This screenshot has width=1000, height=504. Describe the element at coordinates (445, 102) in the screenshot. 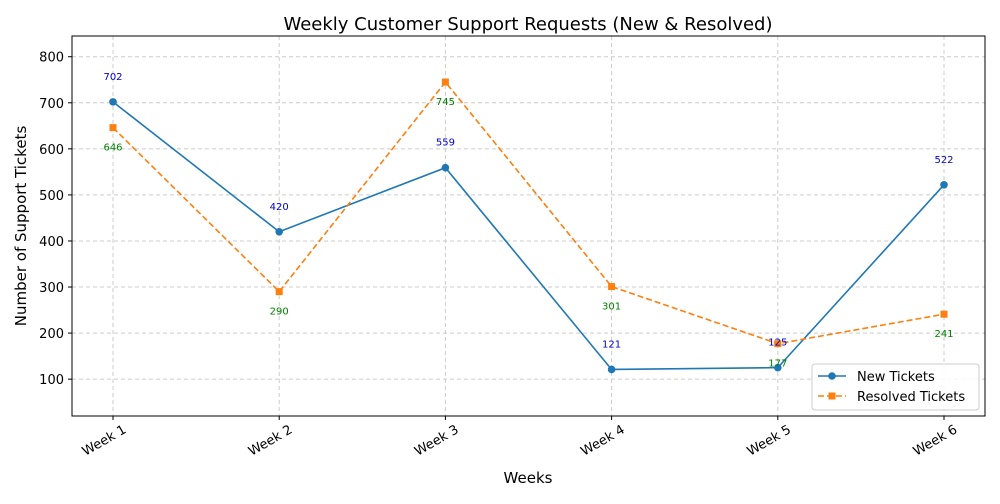

I see `data-label-resolved-tickets: 745` at that location.